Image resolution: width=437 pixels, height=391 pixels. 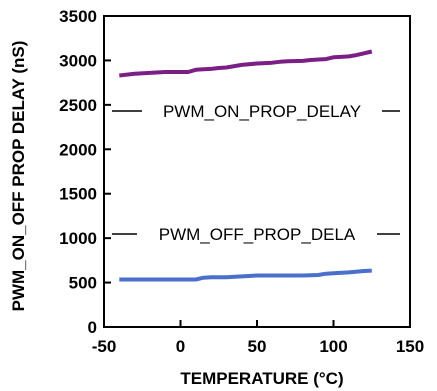 What do you see at coordinates (333, 346) in the screenshot?
I see `x-tick-label: 100` at bounding box center [333, 346].